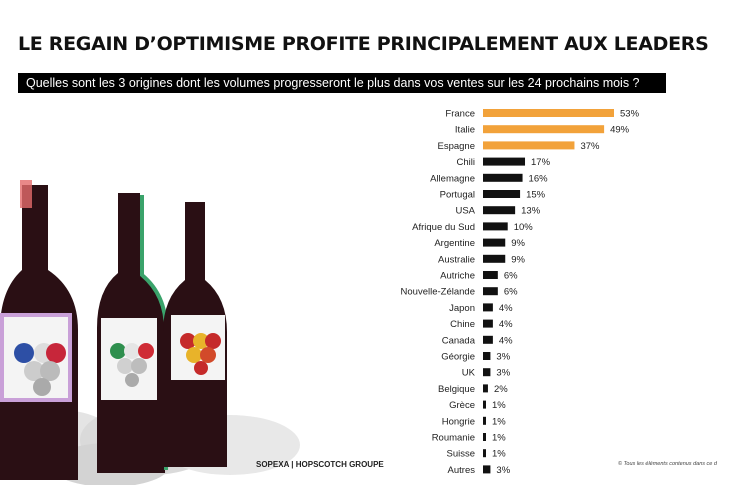  I want to click on value-label: 10%, so click(524, 227).